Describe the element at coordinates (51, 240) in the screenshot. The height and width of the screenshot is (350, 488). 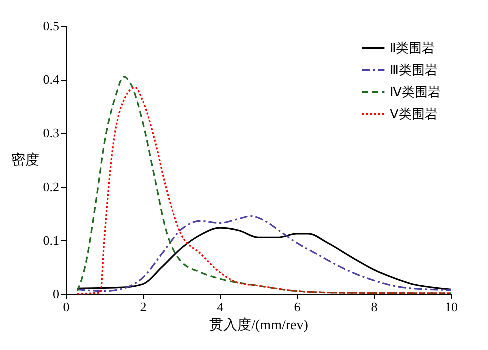
I see `y-tick-label: 0.1` at that location.